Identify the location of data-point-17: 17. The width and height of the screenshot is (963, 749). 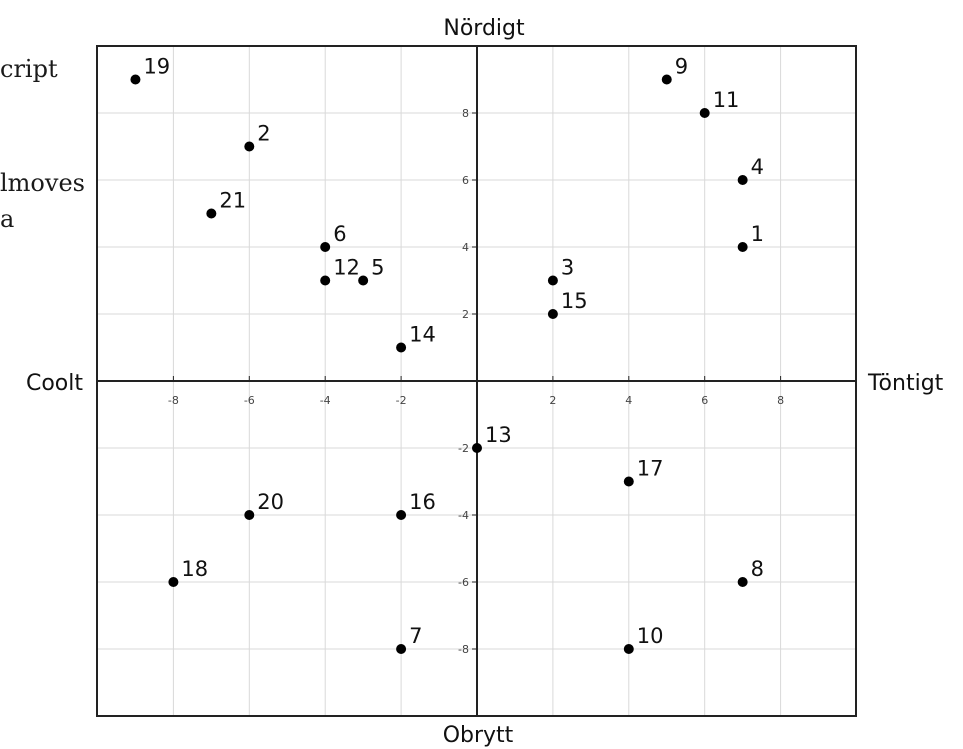
(643, 472).